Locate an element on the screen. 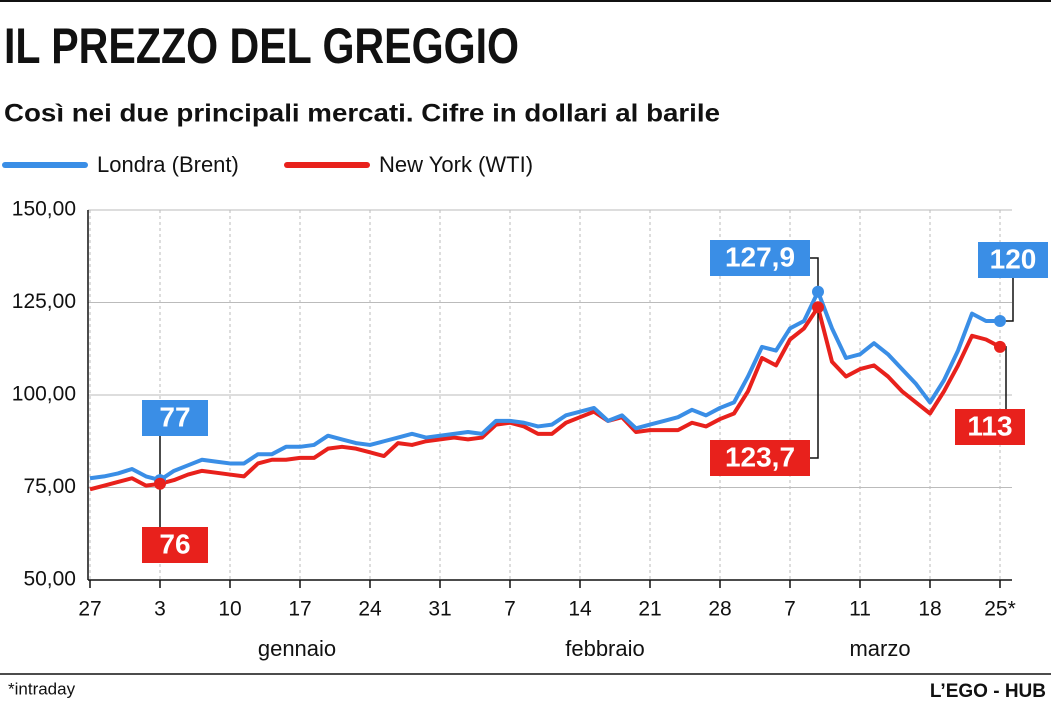 This screenshot has width=1051, height=707. value-label: 77 is located at coordinates (174, 416).